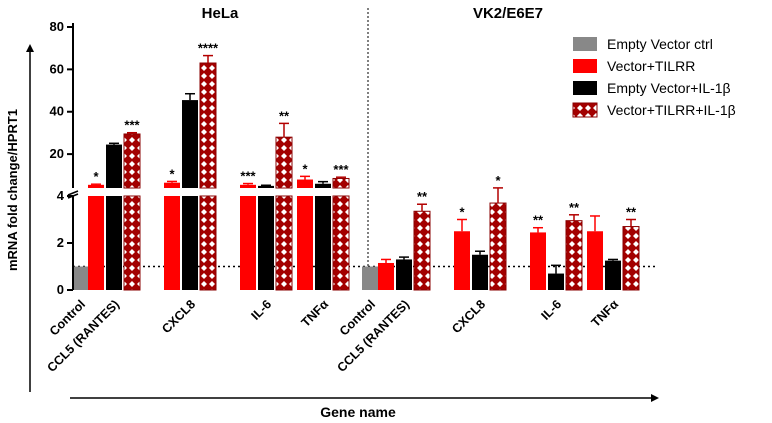 This screenshot has width=772, height=423. What do you see at coordinates (538, 220) in the screenshot?
I see `significance-vk2-e6e7-il-6-vector-tilrr: **` at bounding box center [538, 220].